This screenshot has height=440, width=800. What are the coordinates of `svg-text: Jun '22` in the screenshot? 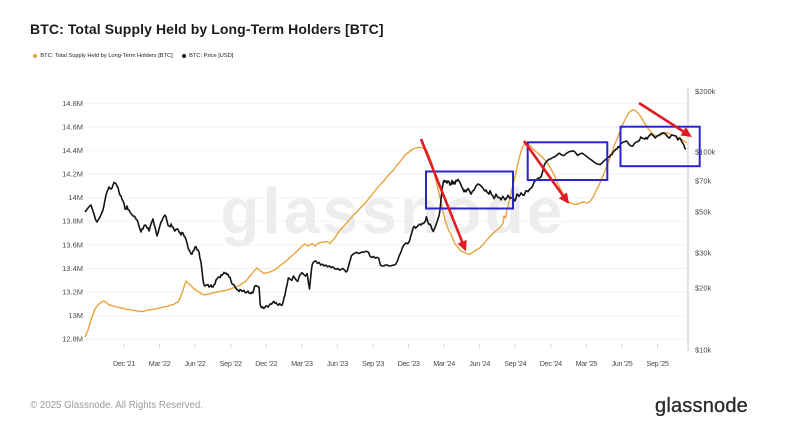 It's located at (195, 363).